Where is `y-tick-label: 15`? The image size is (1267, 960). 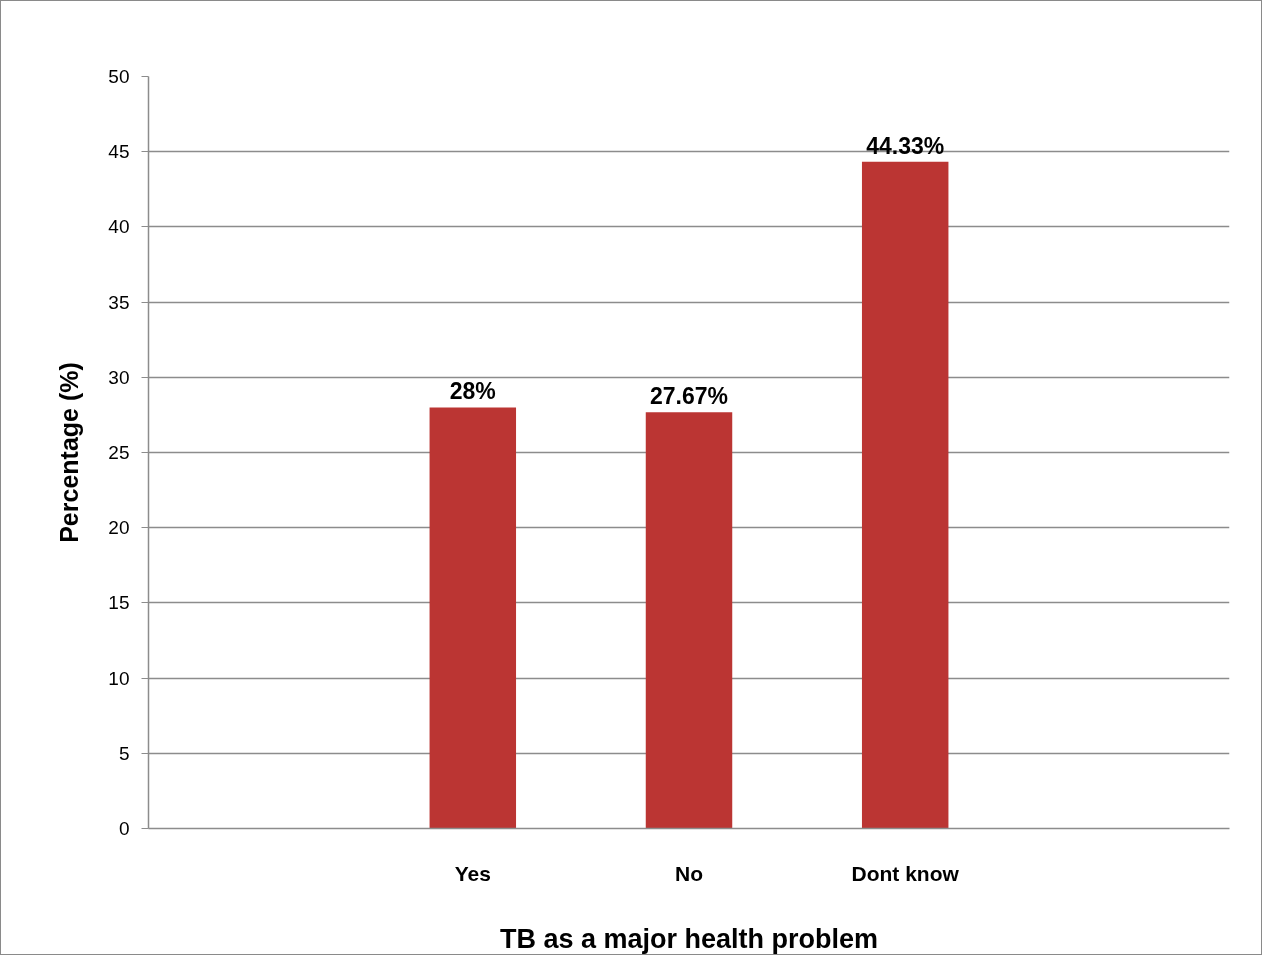
y-tick-label: 15 is located at coordinates (119, 603).